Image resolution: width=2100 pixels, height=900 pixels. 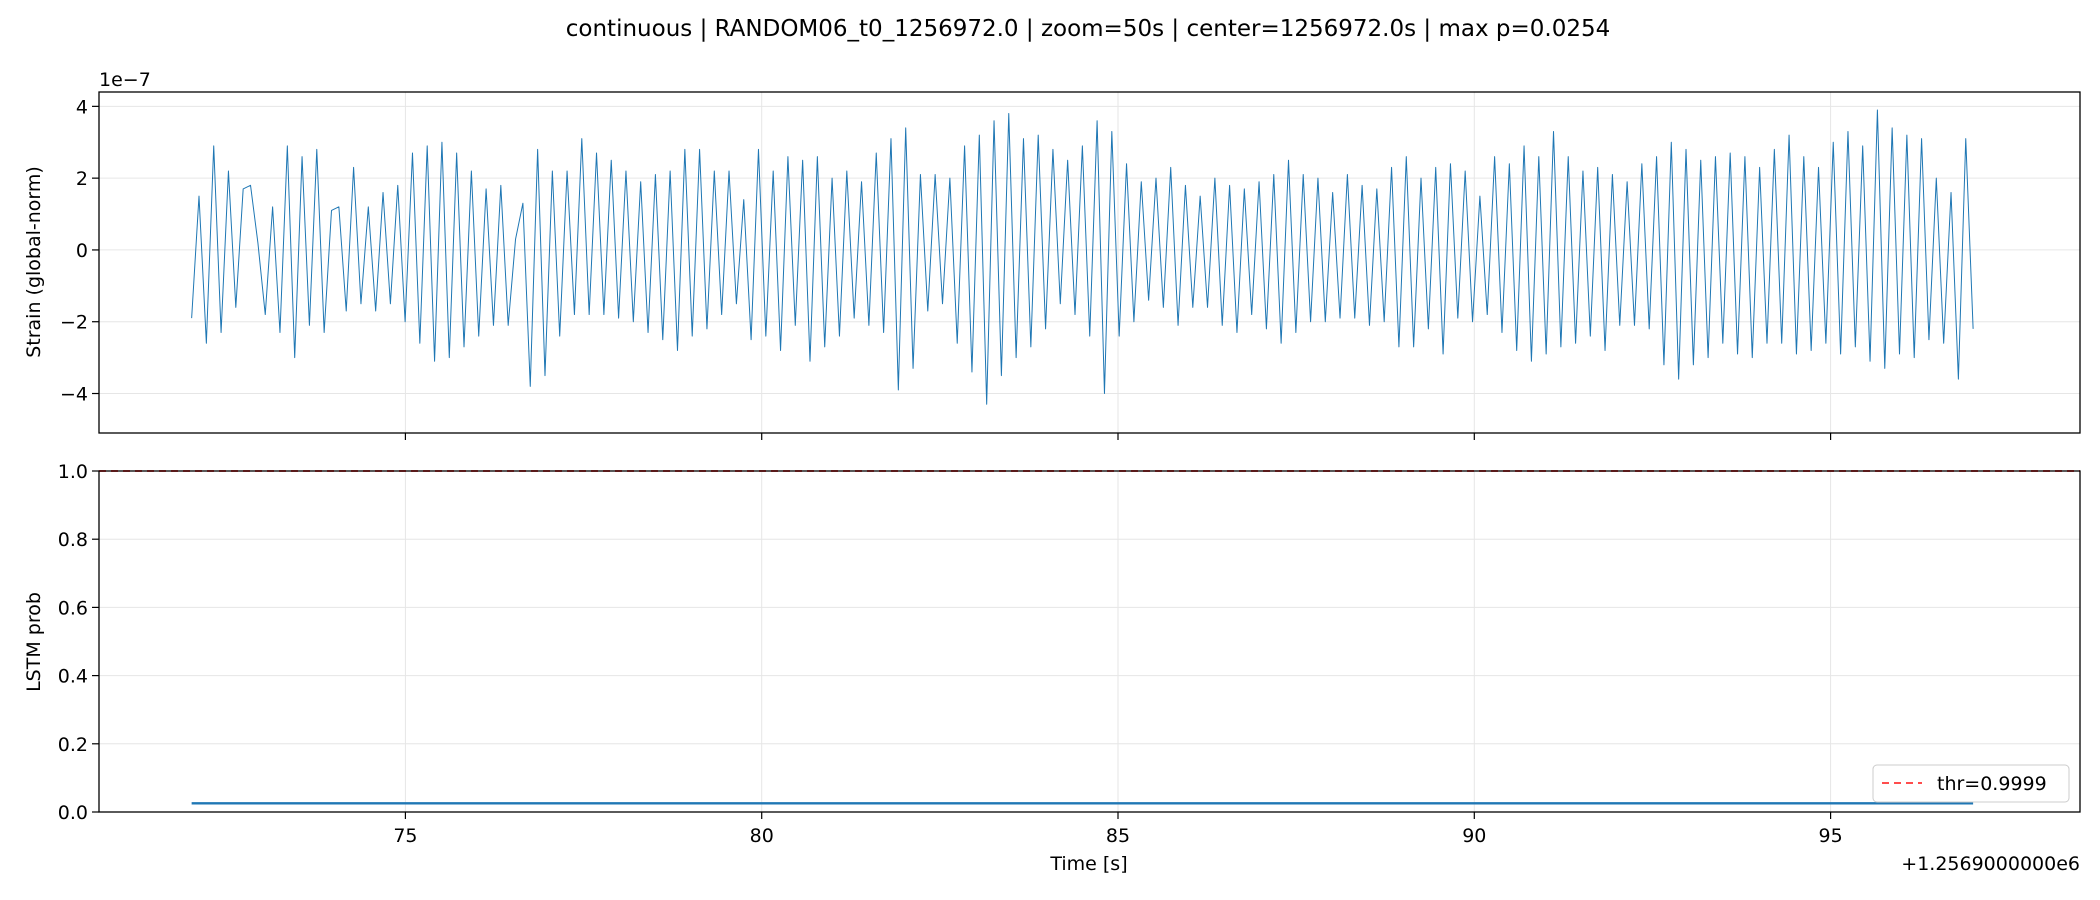 What do you see at coordinates (762, 836) in the screenshot?
I see `x-tick-label: 80` at bounding box center [762, 836].